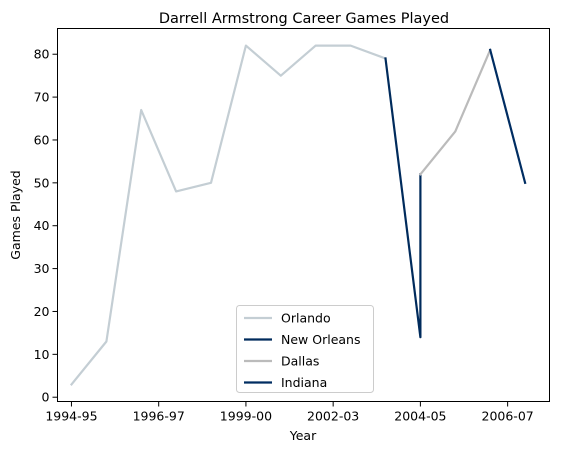  What do you see at coordinates (455, 112) in the screenshot?
I see `series-line-dallas` at bounding box center [455, 112].